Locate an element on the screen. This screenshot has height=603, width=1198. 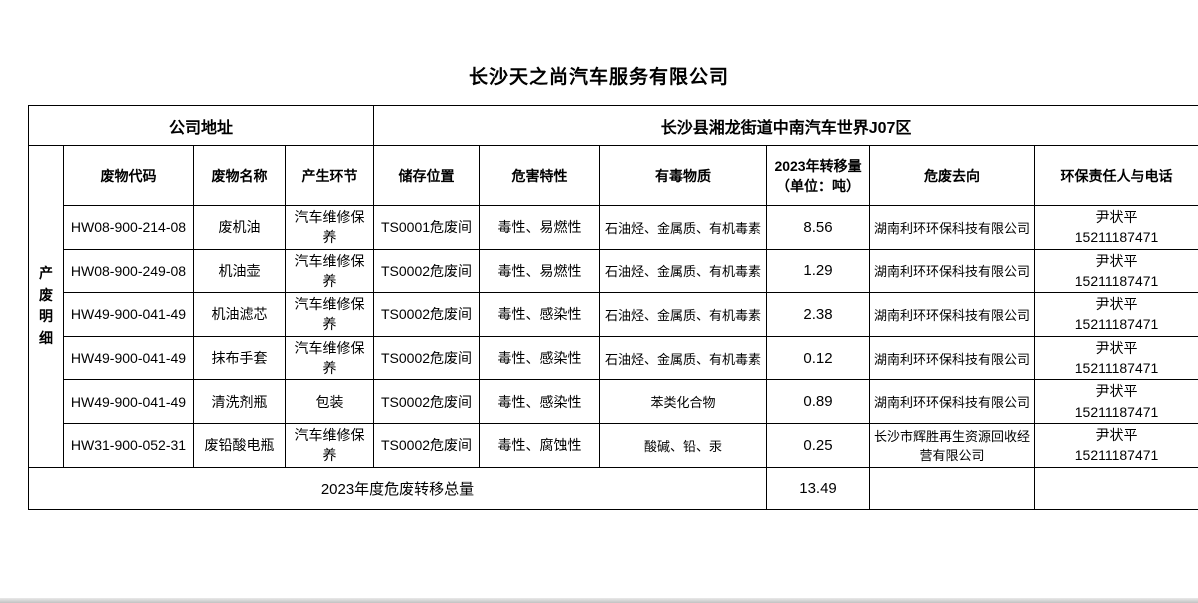
page-title: 长沙天之尚汽车服务有限公司 is located at coordinates (598, 77).